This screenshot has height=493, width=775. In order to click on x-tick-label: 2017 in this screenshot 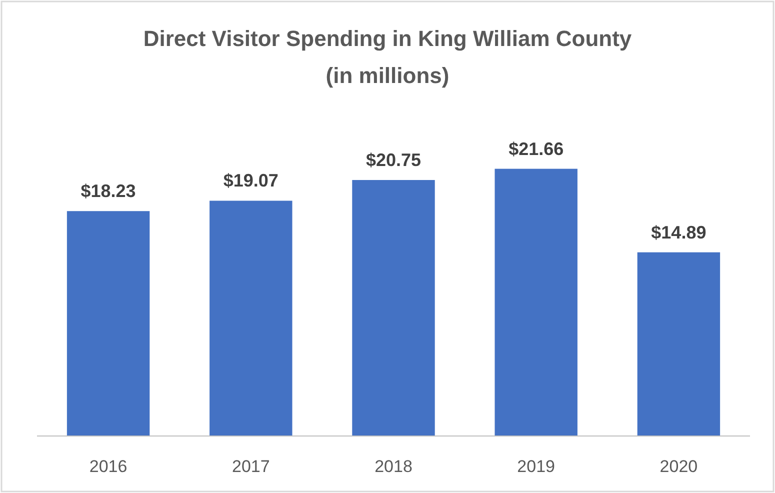, I will do `click(251, 466)`.